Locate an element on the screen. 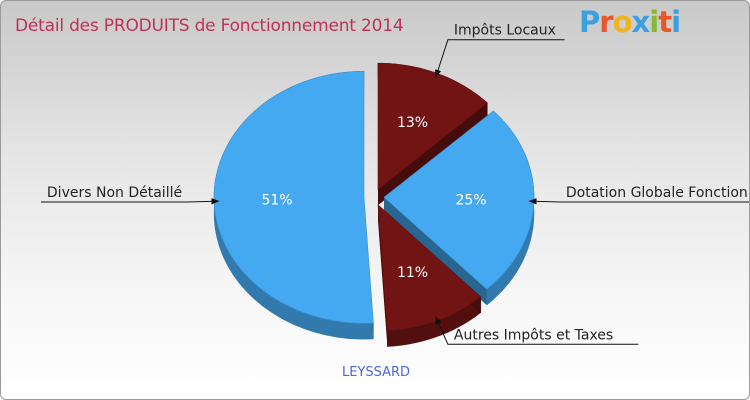 This screenshot has width=750, height=400. proxiti-logo: Proxiti is located at coordinates (630, 22).